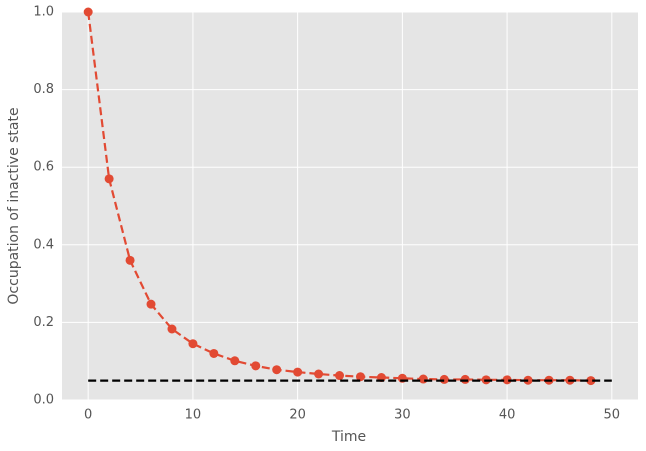 The image size is (646, 451). What do you see at coordinates (193, 415) in the screenshot?
I see `x-tick-label: 10` at bounding box center [193, 415].